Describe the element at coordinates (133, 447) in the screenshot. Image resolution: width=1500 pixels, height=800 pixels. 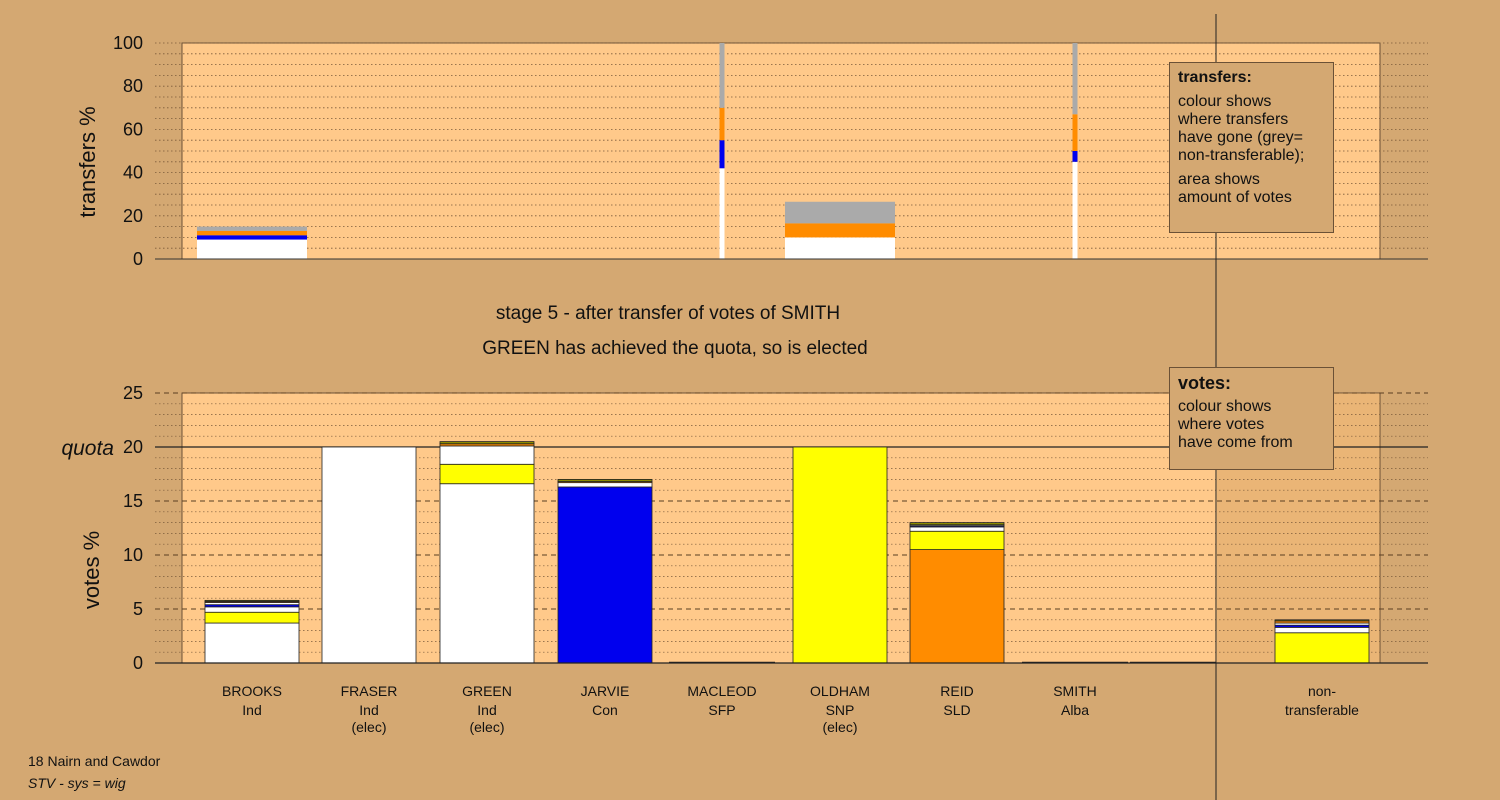
I see `votes-y-tick-label: 20` at that location.